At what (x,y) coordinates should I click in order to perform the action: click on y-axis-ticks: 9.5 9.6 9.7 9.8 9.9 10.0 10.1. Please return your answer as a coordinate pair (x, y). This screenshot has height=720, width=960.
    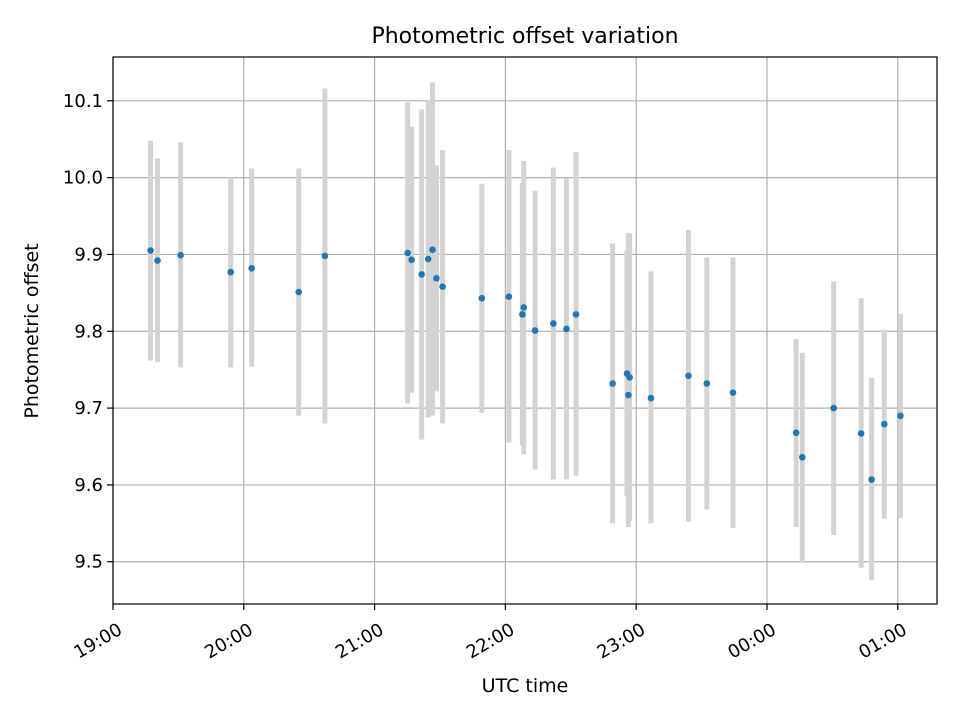
    Looking at the image, I should click on (88, 332).